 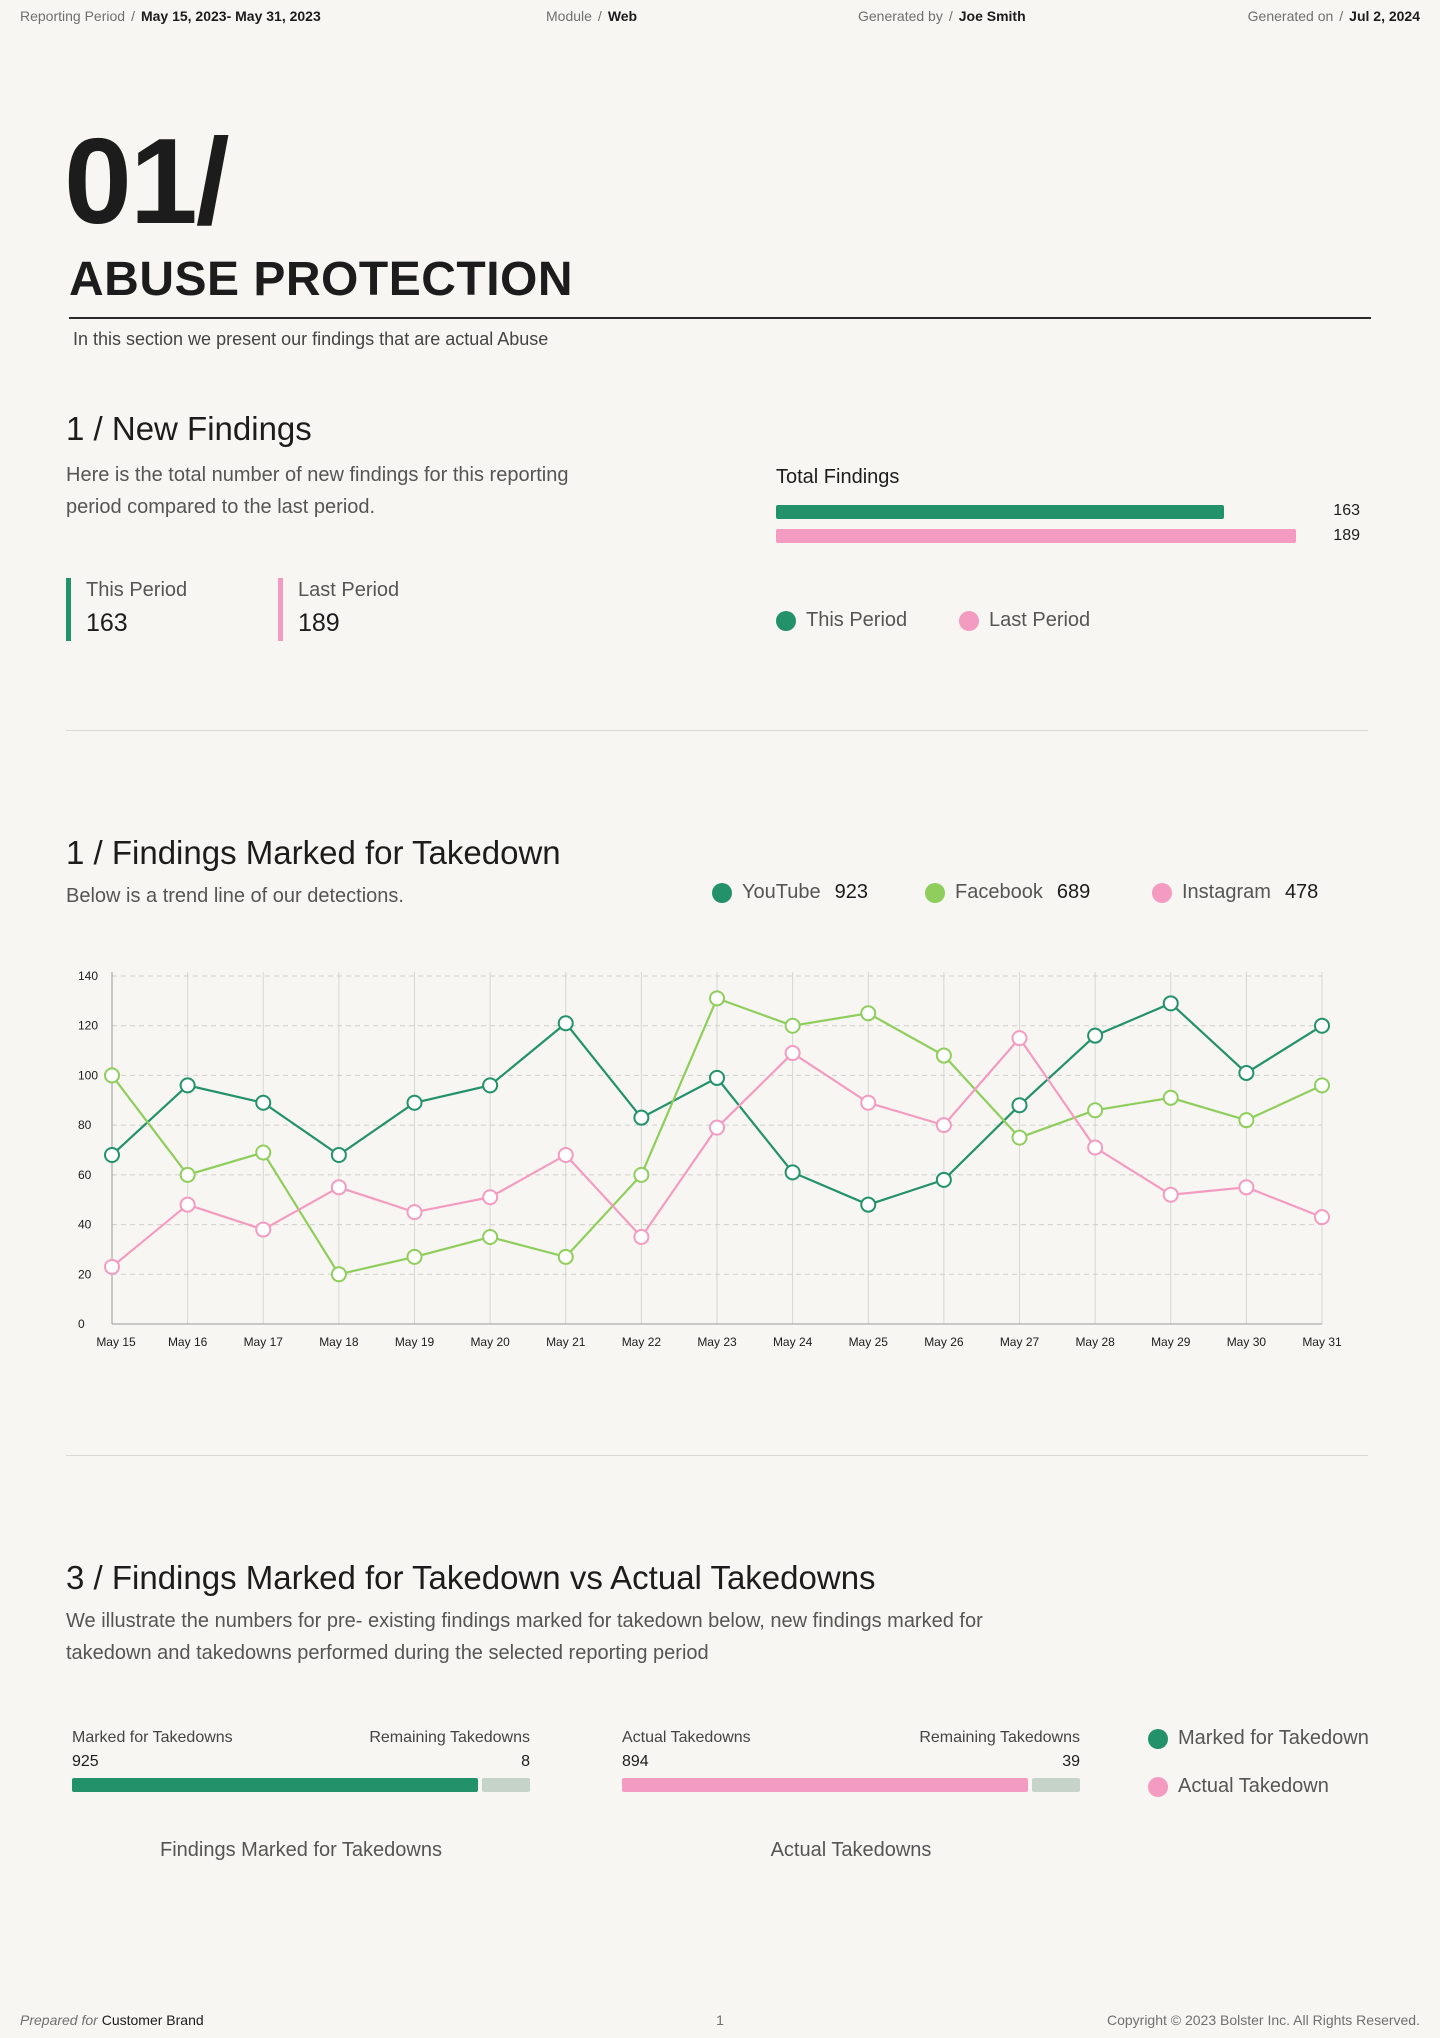 What do you see at coordinates (686, 1737) in the screenshot?
I see `right-label-actual: Actual Takedowns` at bounding box center [686, 1737].